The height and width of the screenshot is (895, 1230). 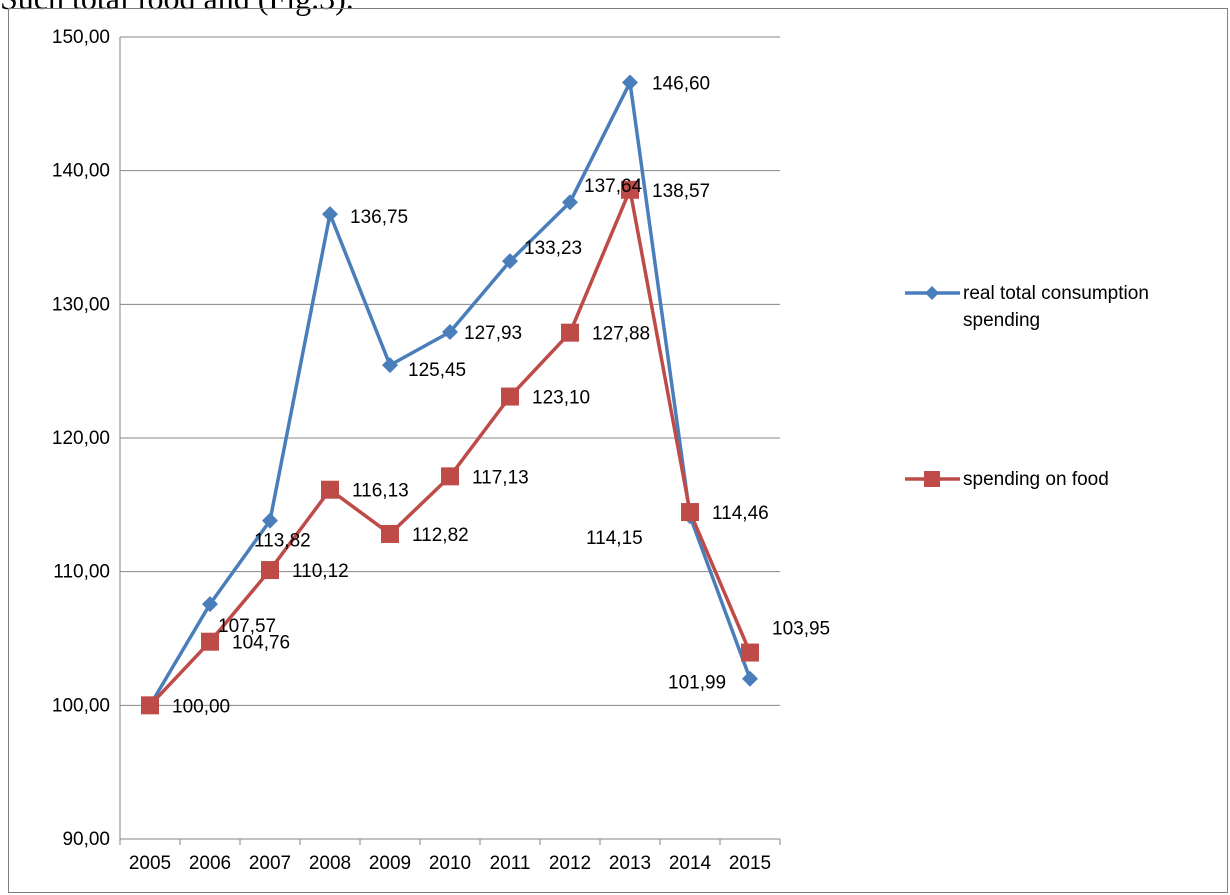 What do you see at coordinates (493, 333) in the screenshot?
I see `data-label: 127,93` at bounding box center [493, 333].